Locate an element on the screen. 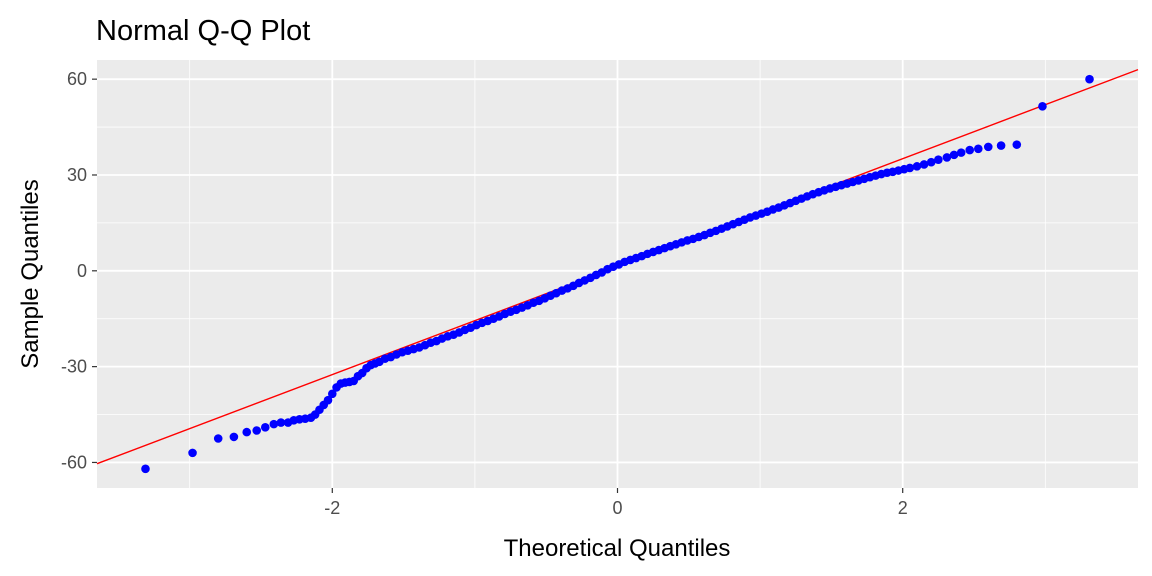 The width and height of the screenshot is (1152, 576). y-tick-label: 30 is located at coordinates (77, 175).